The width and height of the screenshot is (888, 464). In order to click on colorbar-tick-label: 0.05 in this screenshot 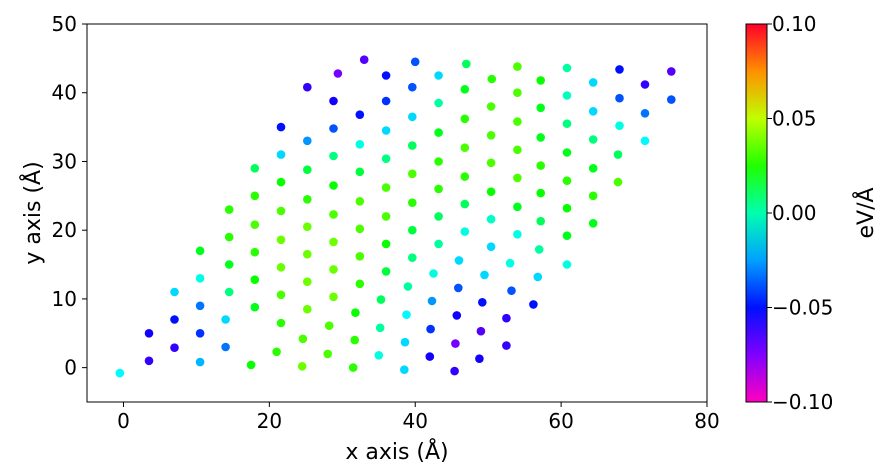, I will do `click(794, 119)`.